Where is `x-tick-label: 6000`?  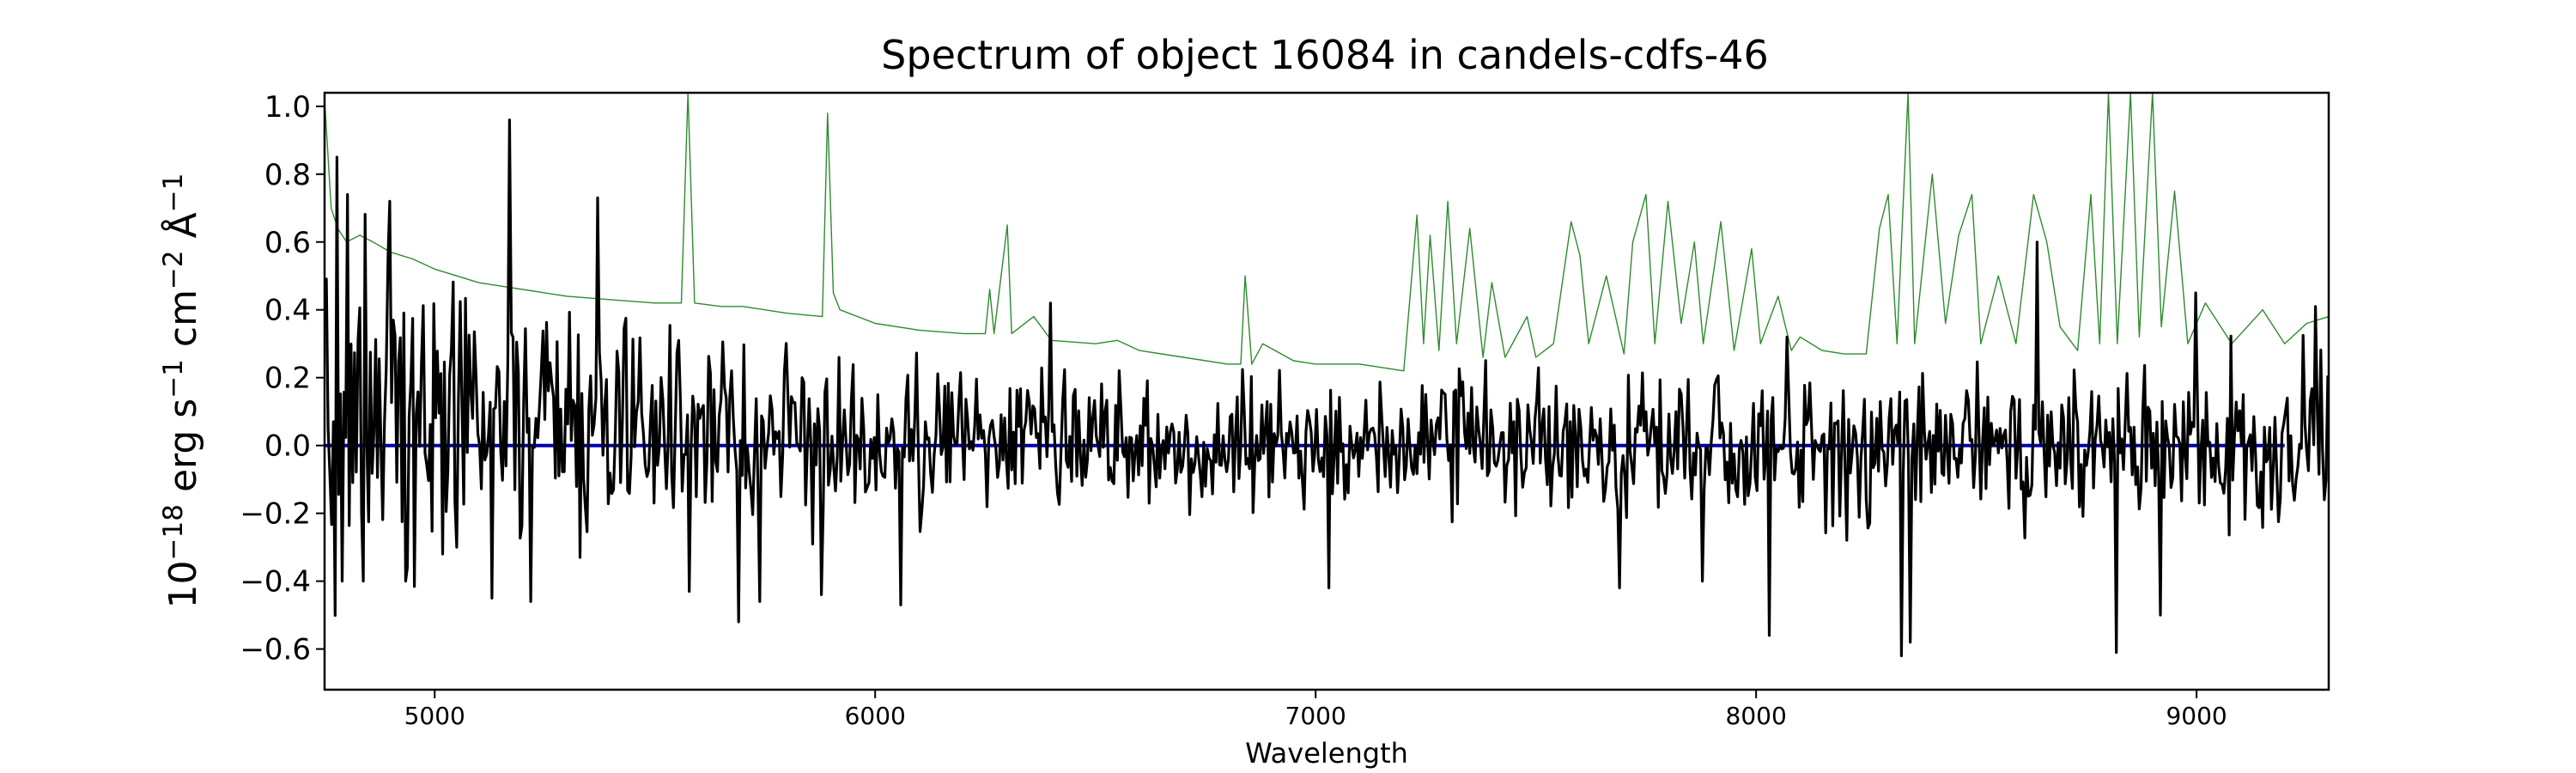 x-tick-label: 6000 is located at coordinates (876, 716).